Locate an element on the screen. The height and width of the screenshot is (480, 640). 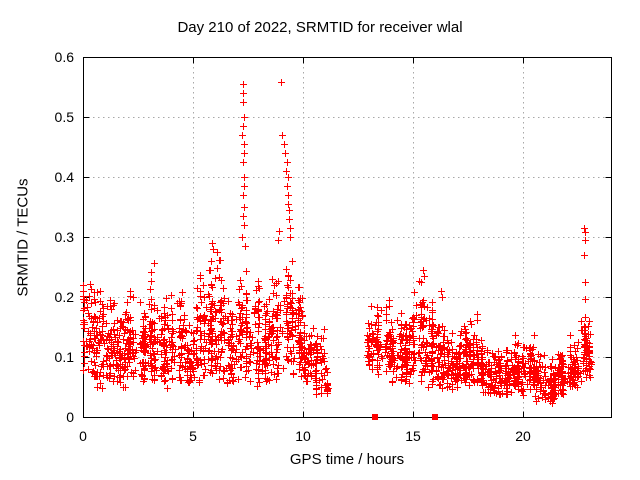
x-tick-label: 0 is located at coordinates (83, 436).